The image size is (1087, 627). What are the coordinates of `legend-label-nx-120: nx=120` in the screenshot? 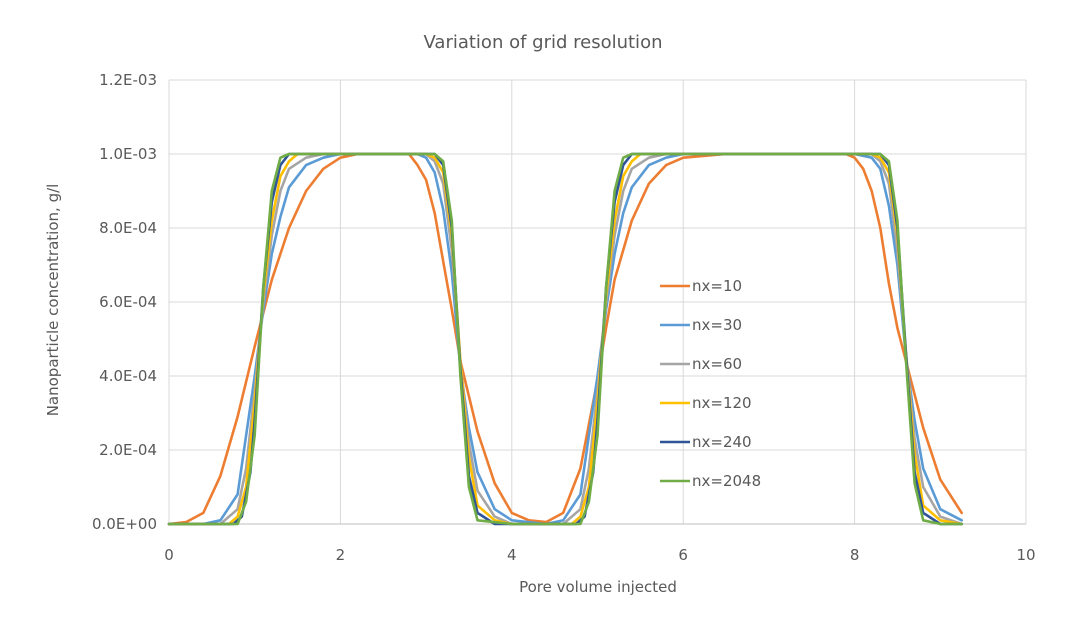 It's located at (722, 403).